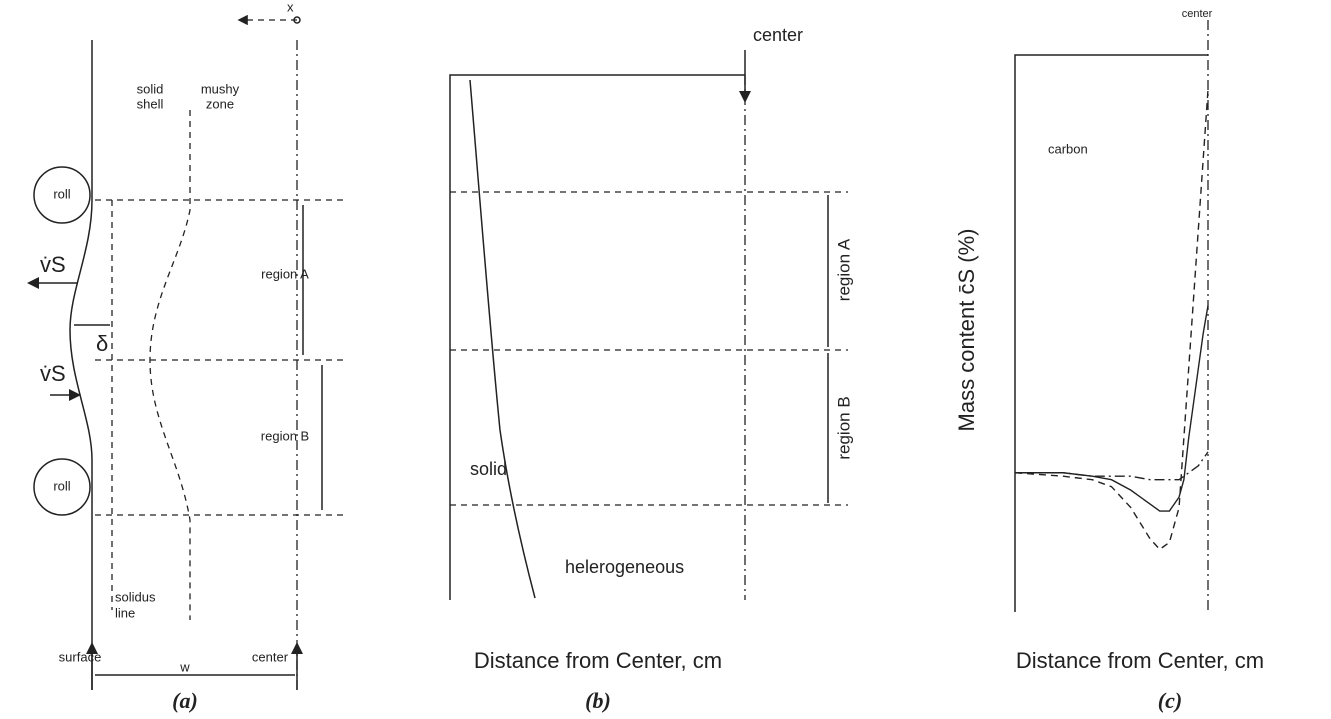 The image size is (1331, 719). Describe the element at coordinates (170, 365) in the screenshot. I see `mushy-boundary` at that location.